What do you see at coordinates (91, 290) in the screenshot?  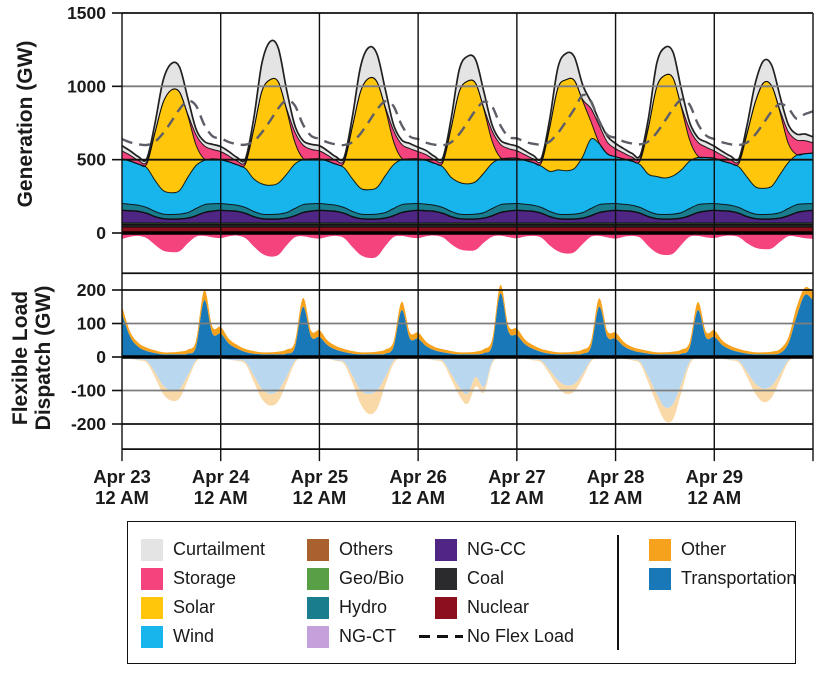 I see `y-tick-label: 200` at bounding box center [91, 290].